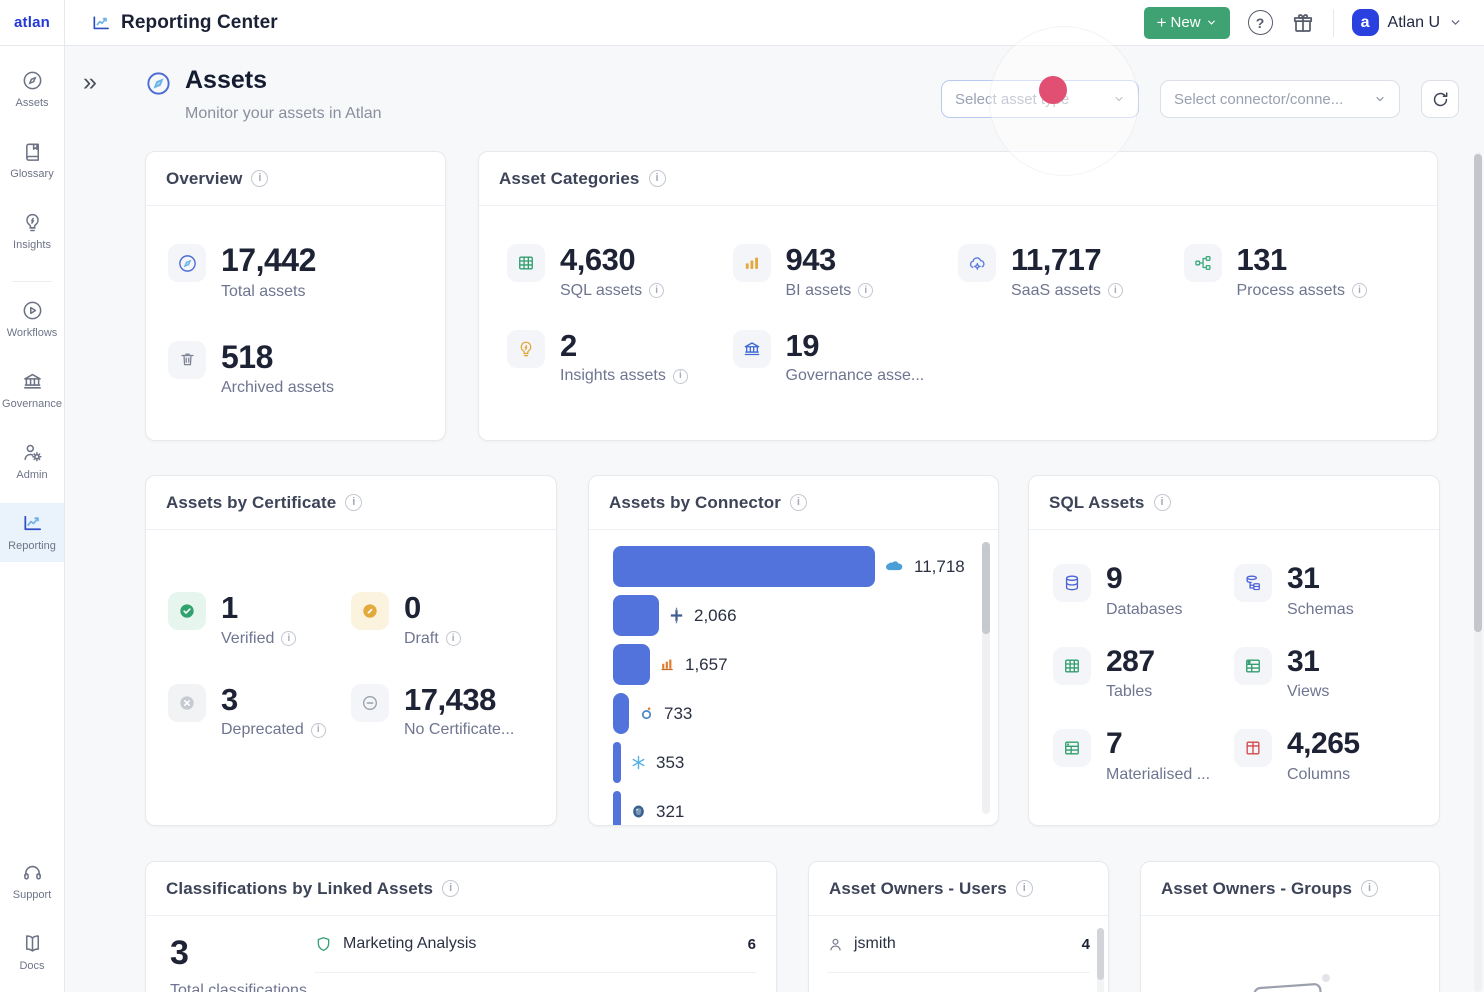 Image resolution: width=1484 pixels, height=992 pixels. What do you see at coordinates (638, 811) in the screenshot?
I see `postgres-icon` at bounding box center [638, 811].